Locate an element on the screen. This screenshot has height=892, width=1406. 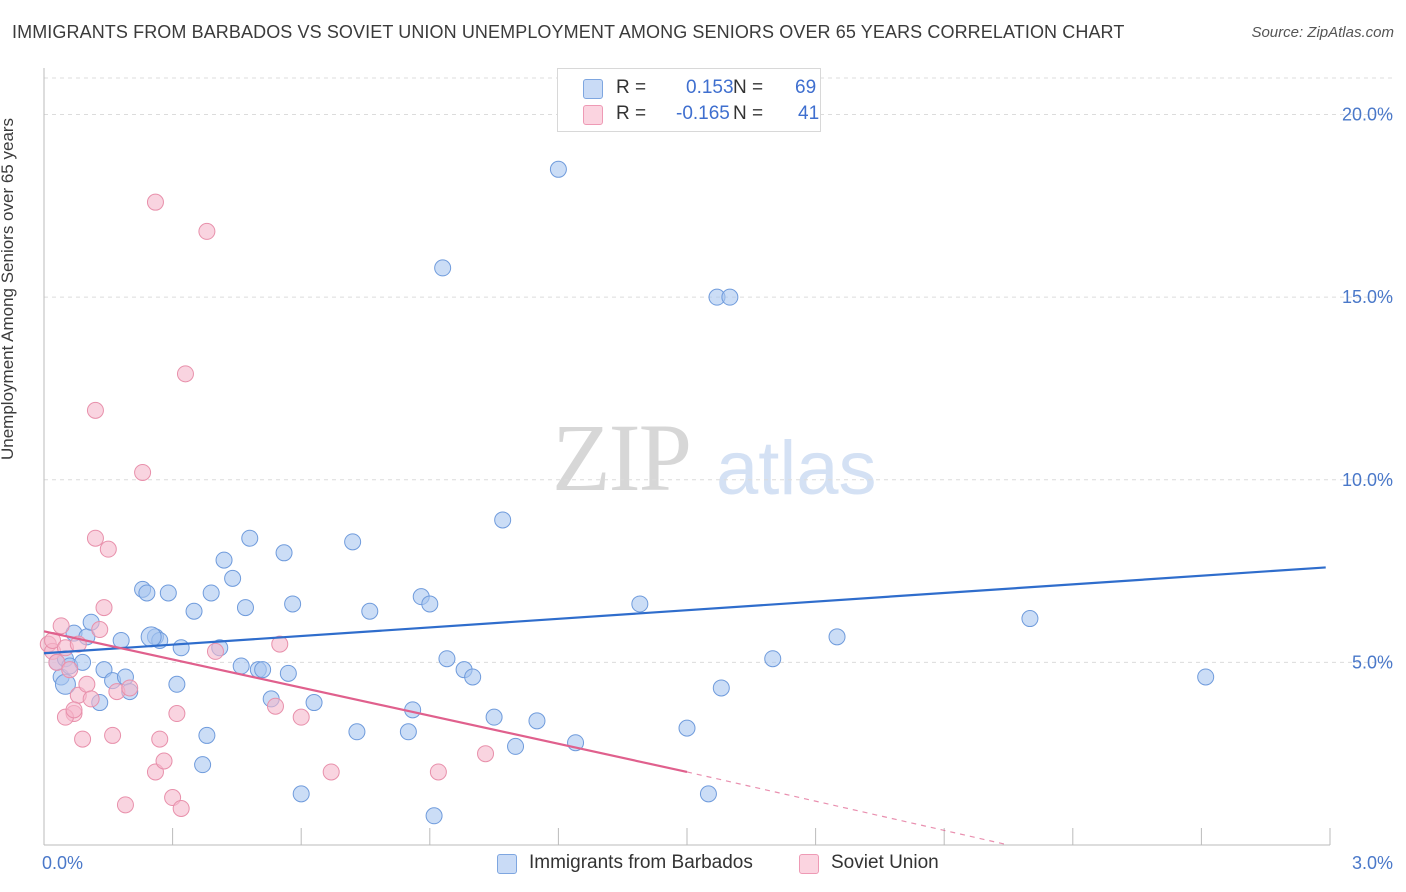
correlation-legend: R = 0.153 N = 69 R = -0.165 N = 41 is located at coordinates (689, 100).